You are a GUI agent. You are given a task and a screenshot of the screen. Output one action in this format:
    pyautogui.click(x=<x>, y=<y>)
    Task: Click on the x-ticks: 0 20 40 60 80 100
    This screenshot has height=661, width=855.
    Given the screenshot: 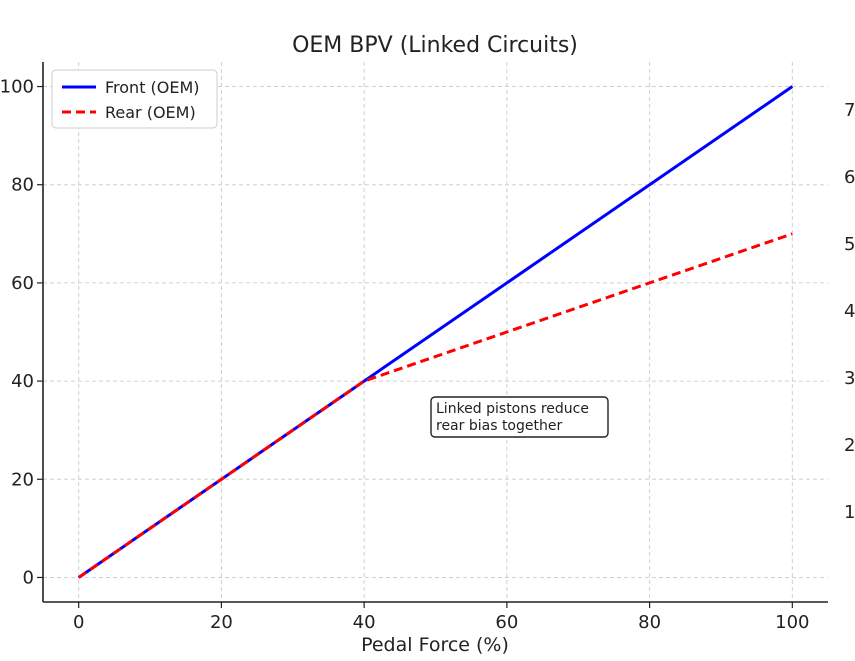 What is the action you would take?
    pyautogui.click(x=441, y=617)
    